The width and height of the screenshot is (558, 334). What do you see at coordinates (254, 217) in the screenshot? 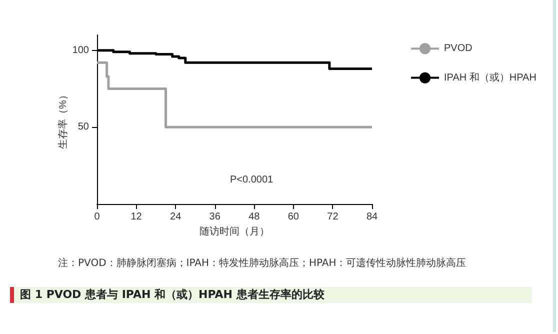
I see `x-tick-label: 48` at bounding box center [254, 217].